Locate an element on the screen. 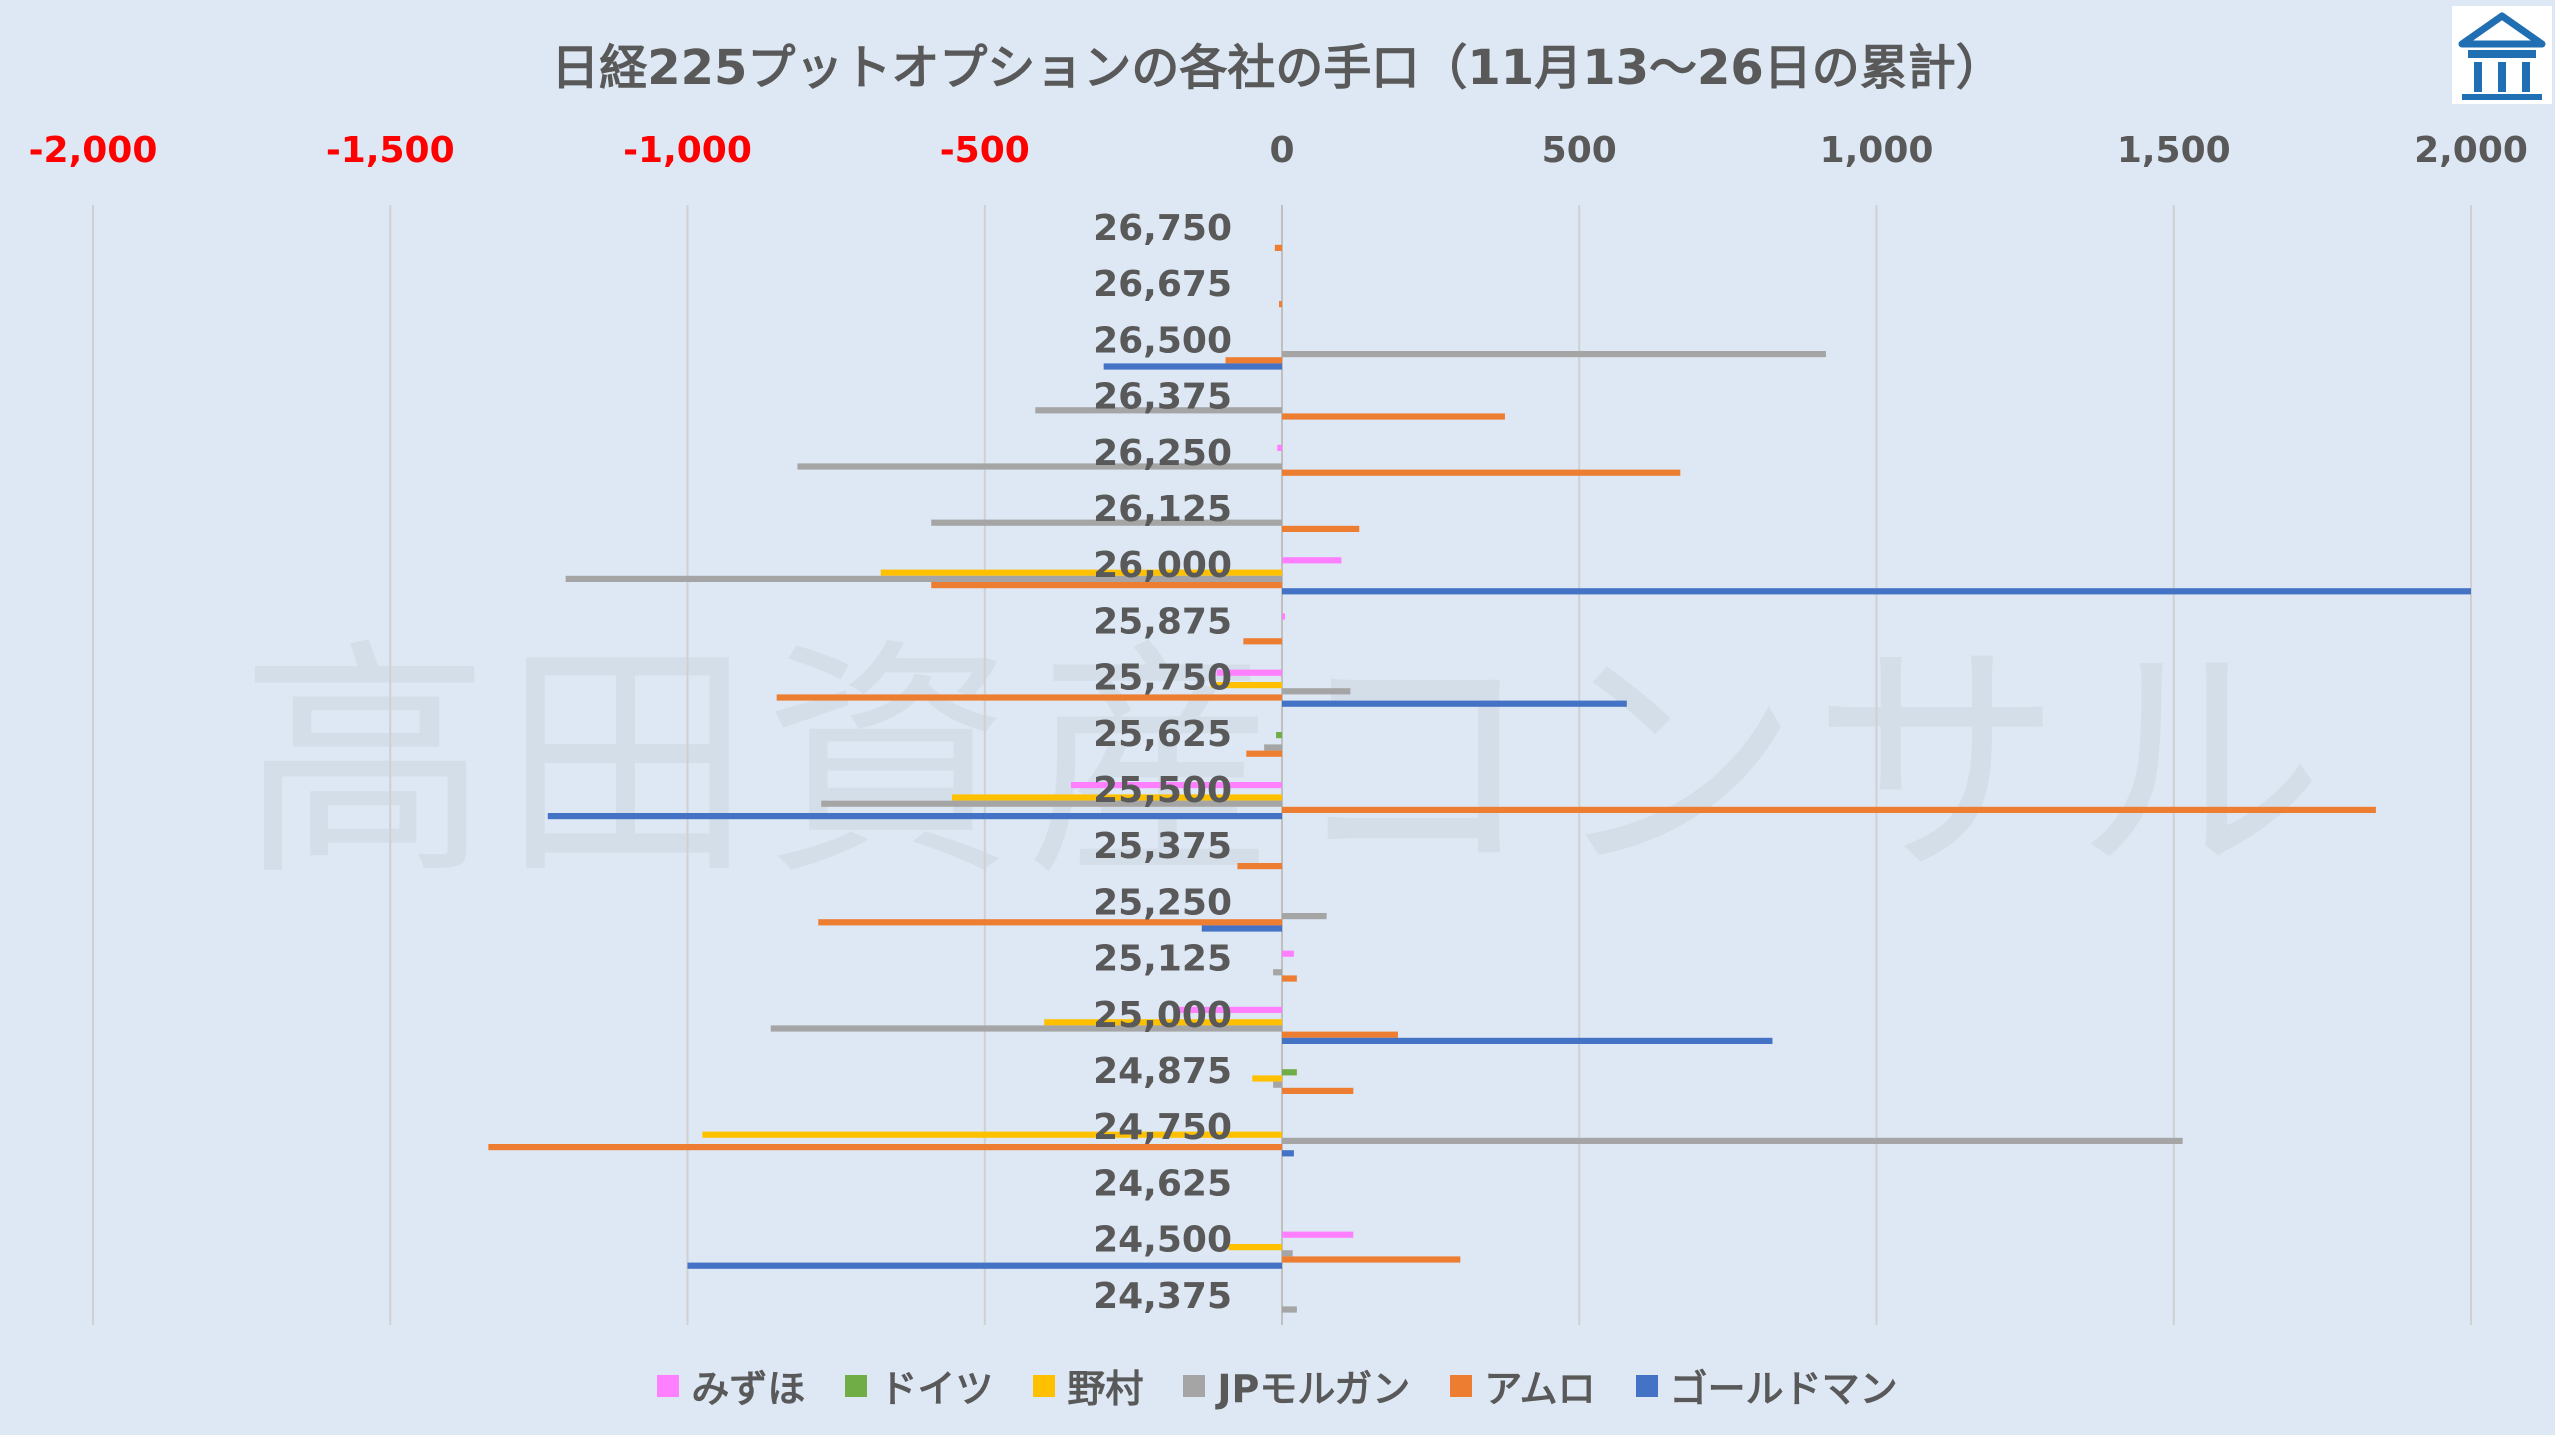 Image resolution: width=2555 pixels, height=1435 pixels. legend-label: ドイツ is located at coordinates (936, 1389).